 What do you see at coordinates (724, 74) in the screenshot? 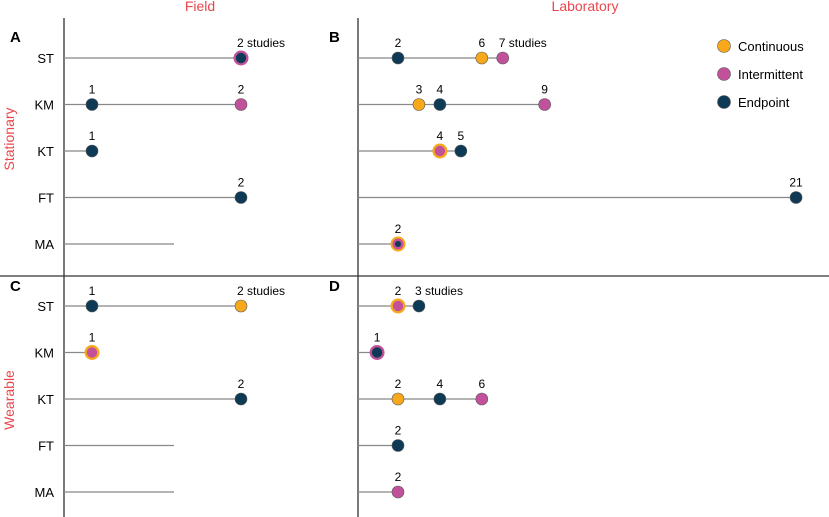
I see `legend-intermittent-swatch` at bounding box center [724, 74].